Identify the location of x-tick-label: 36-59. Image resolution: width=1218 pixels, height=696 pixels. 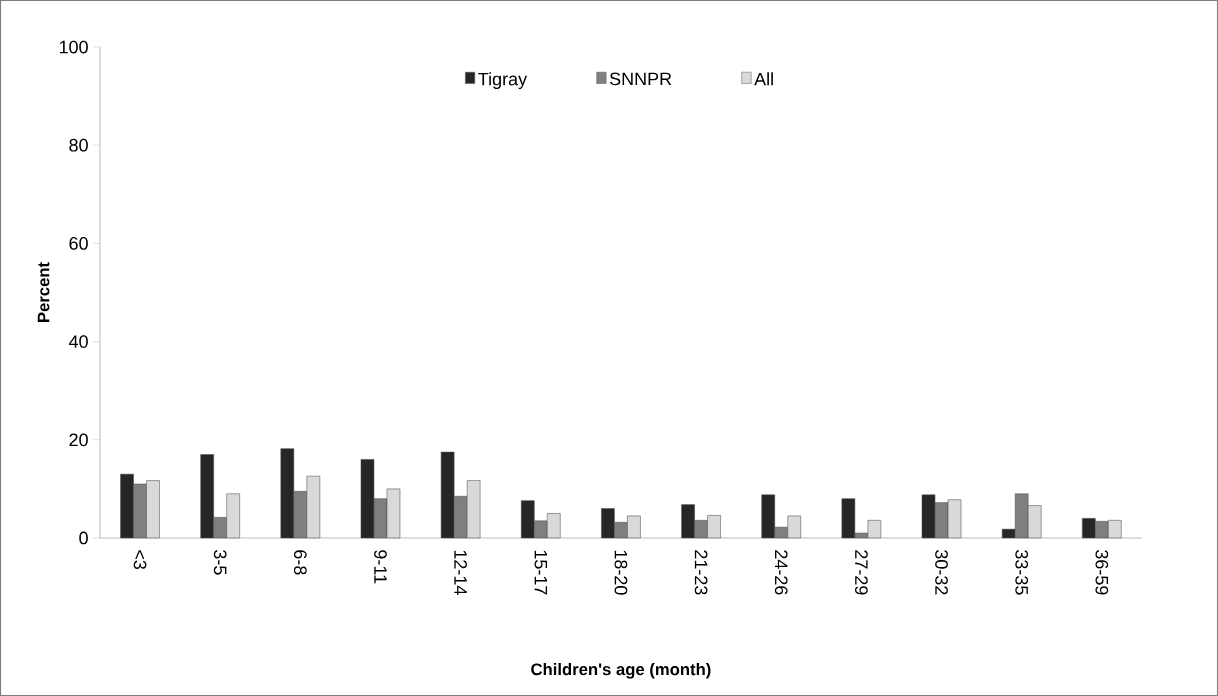
(1102, 572).